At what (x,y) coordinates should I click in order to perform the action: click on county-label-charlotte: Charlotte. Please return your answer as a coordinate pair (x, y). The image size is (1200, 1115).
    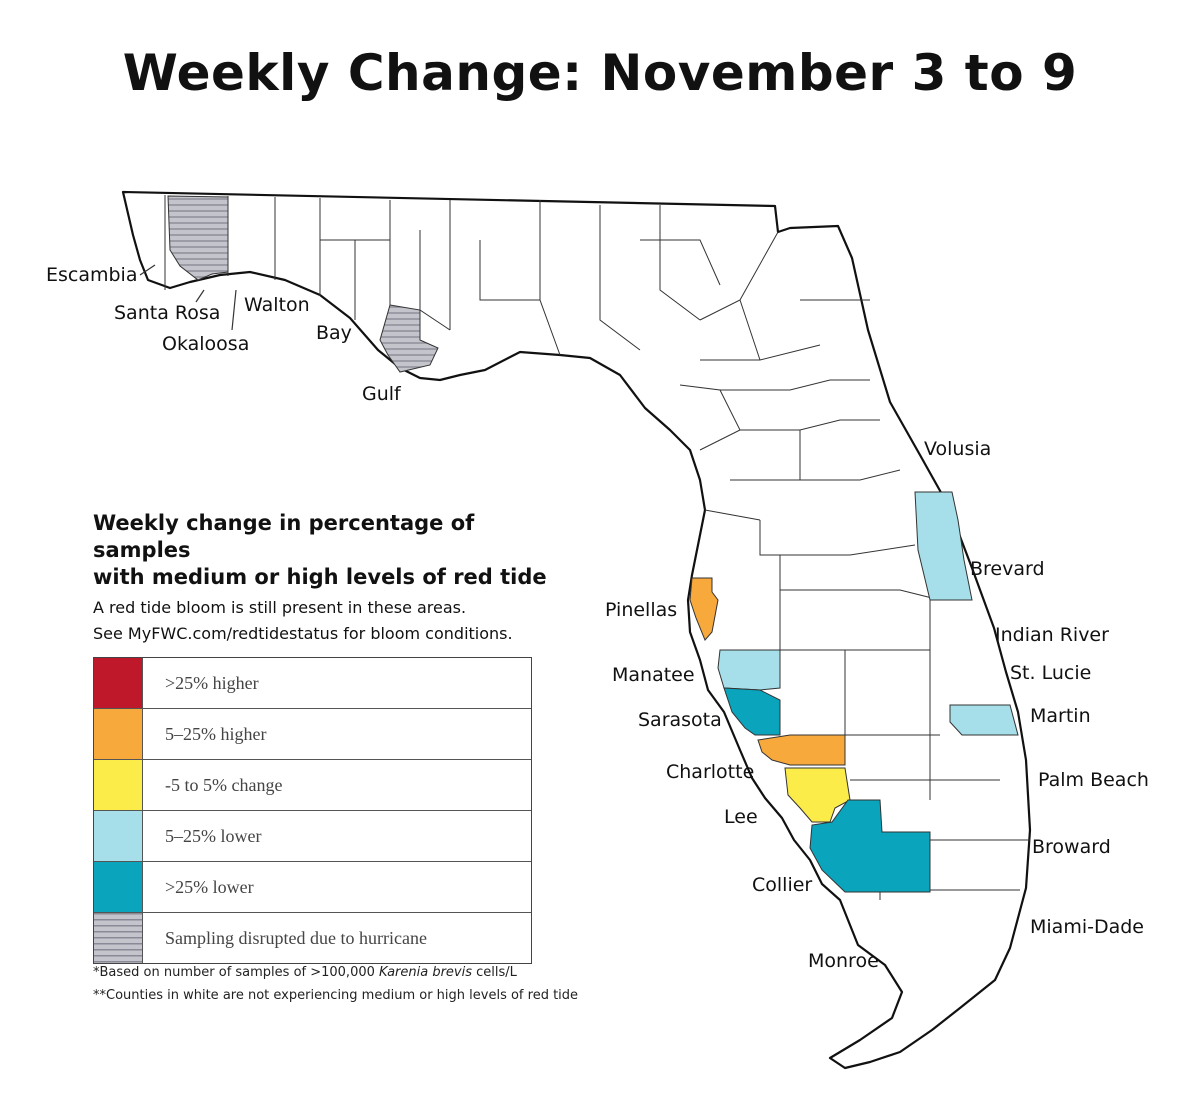
    Looking at the image, I should click on (710, 772).